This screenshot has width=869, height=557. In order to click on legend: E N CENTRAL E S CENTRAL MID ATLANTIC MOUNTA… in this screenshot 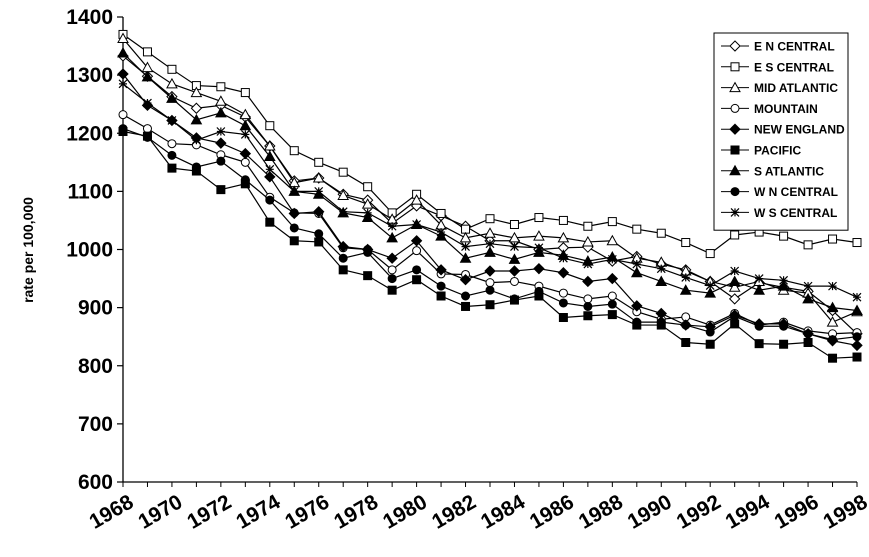, I will do `click(781, 131)`.